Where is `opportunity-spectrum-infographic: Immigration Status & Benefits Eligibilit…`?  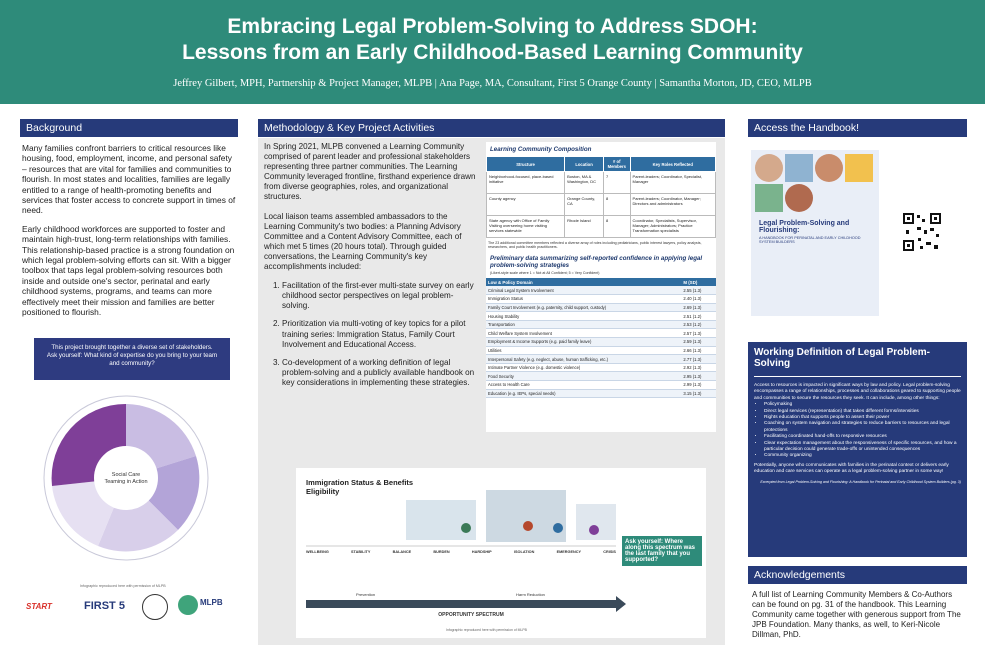 opportunity-spectrum-infographic: Immigration Status & Benefits Eligibilit… is located at coordinates (501, 553).